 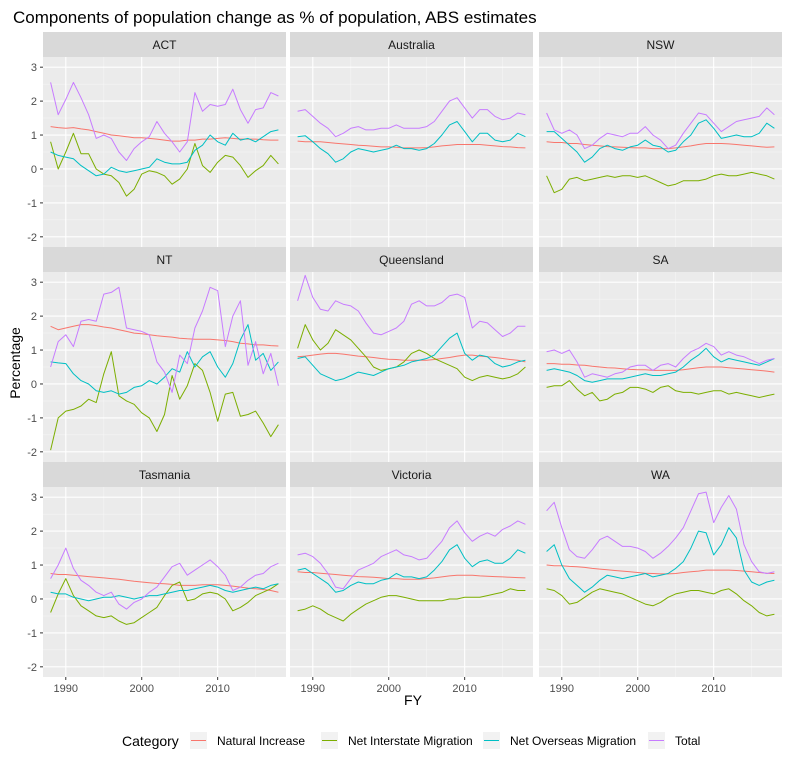 I want to click on series-line-natural-increase-sa, so click(x=660, y=368).